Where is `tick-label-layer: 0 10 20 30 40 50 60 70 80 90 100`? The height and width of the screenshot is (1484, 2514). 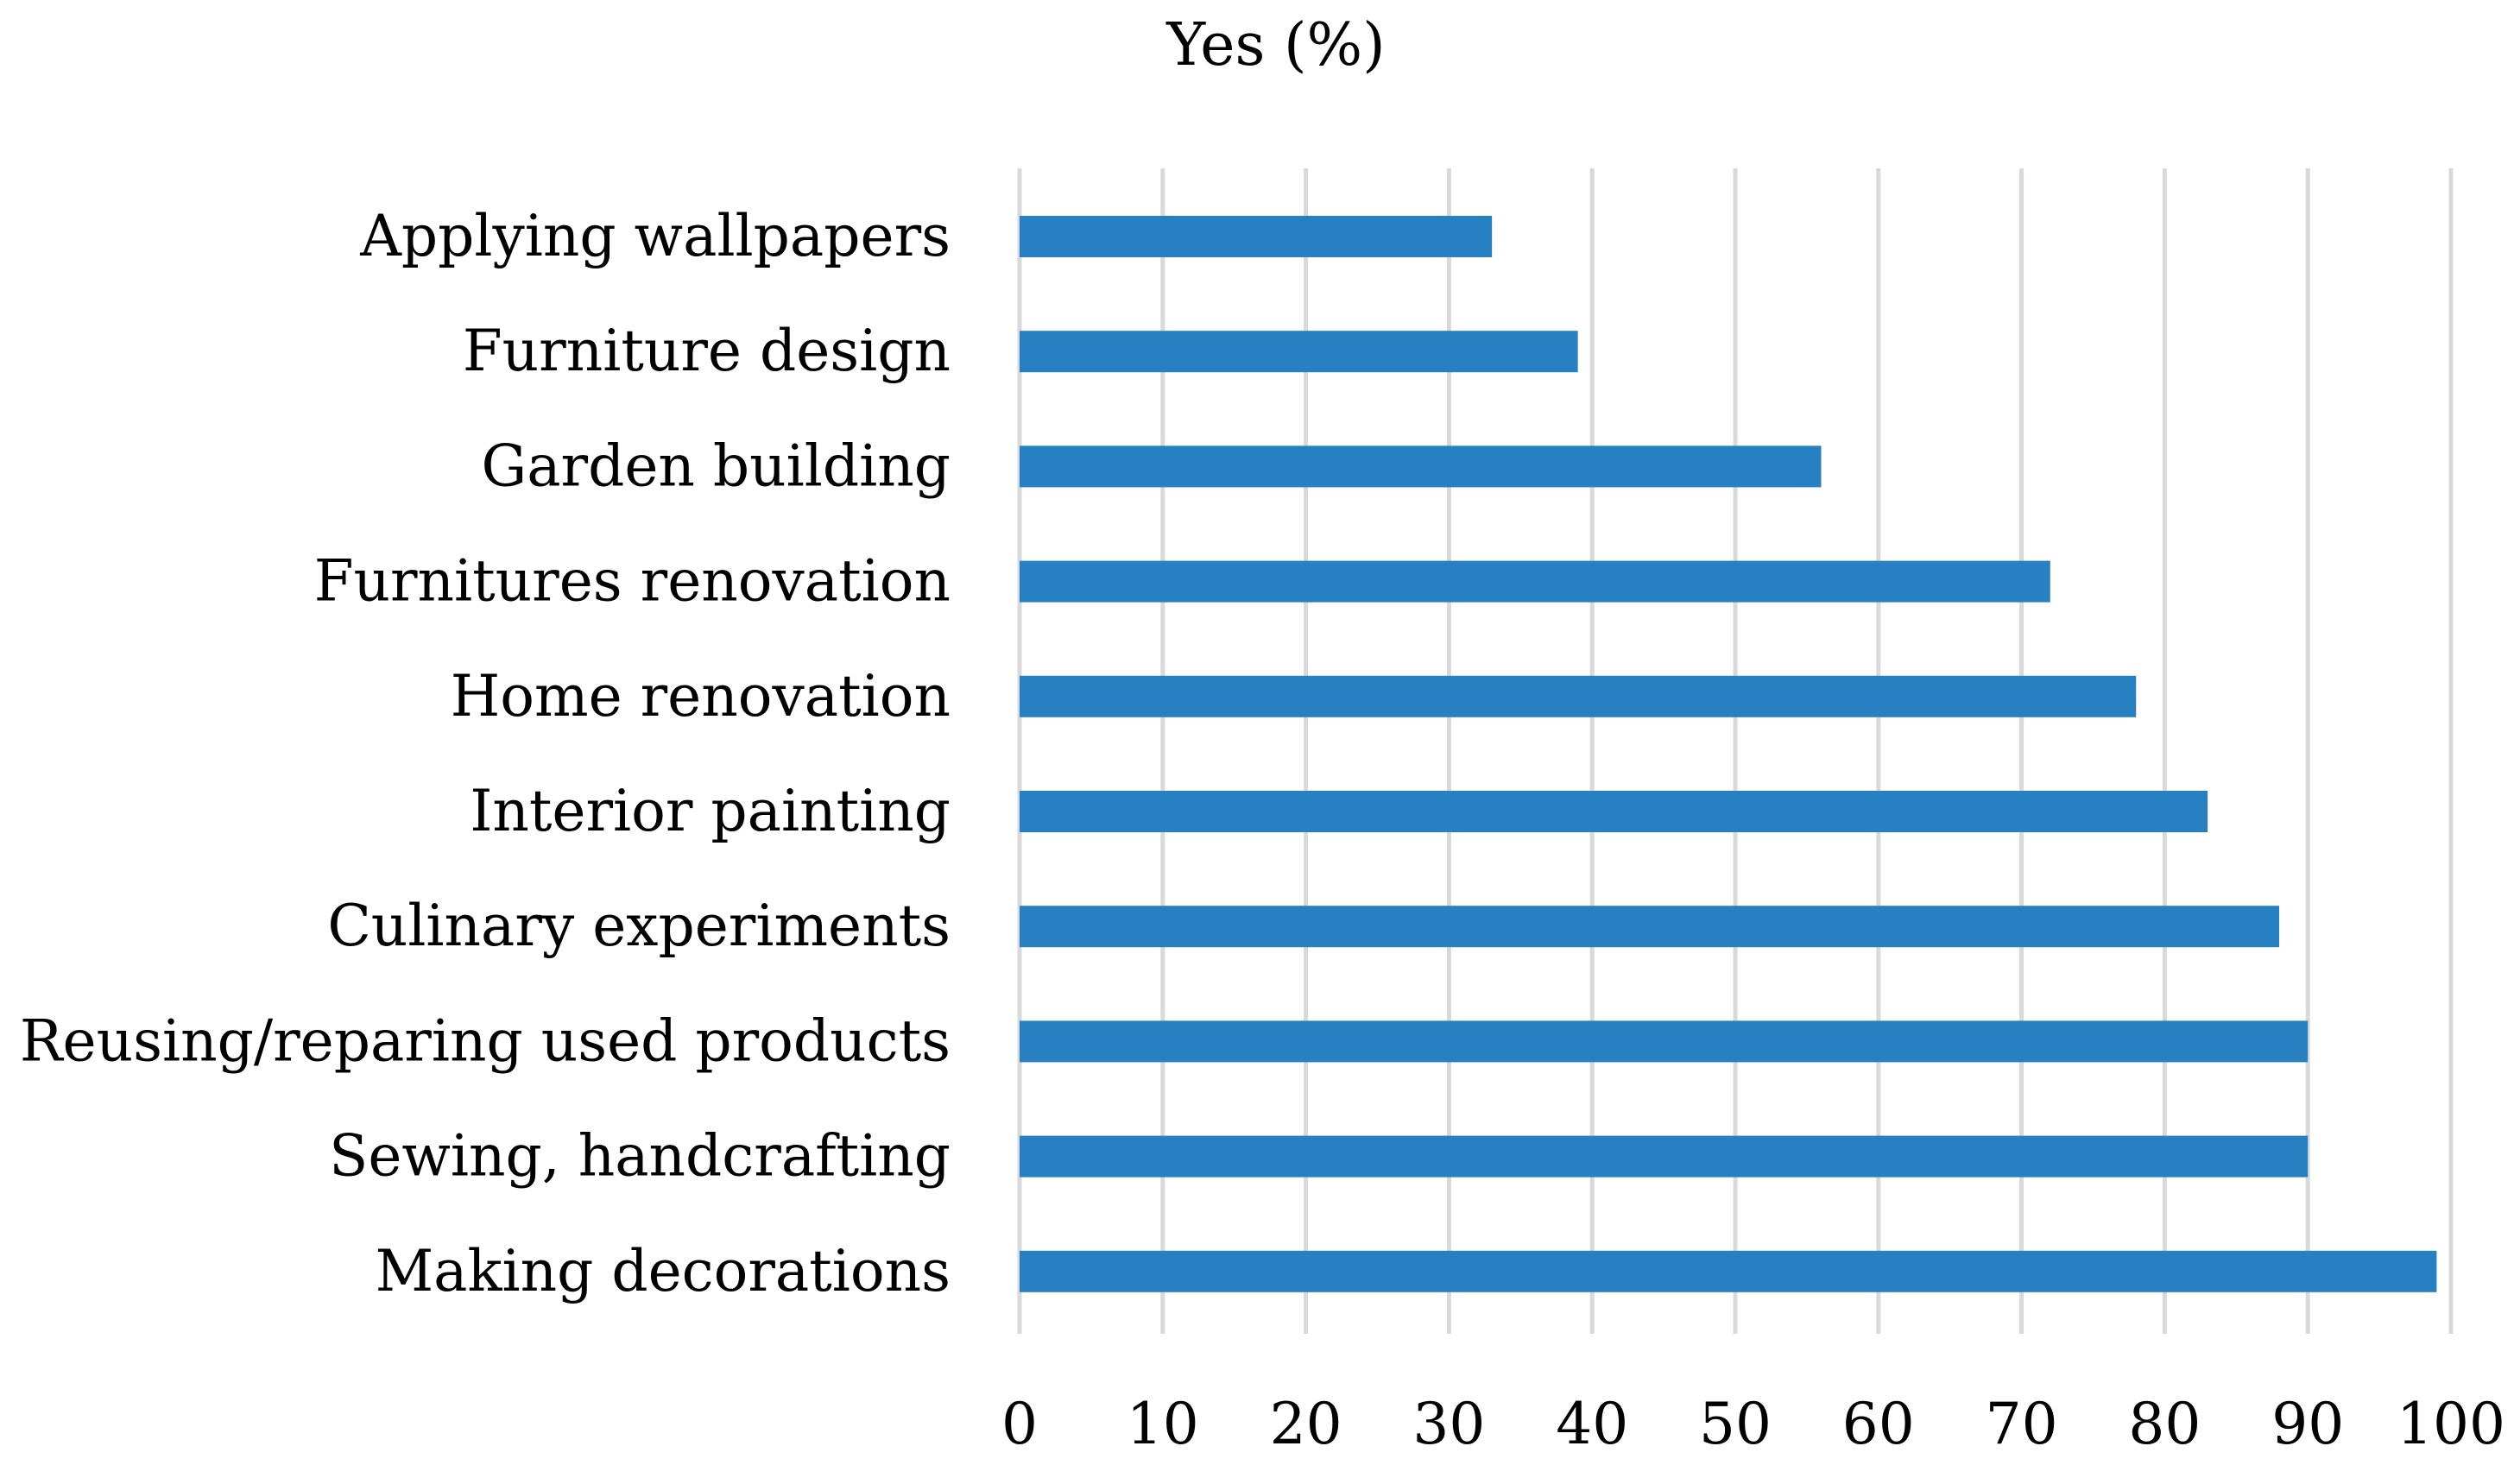
tick-label-layer: 0 10 20 30 40 50 60 70 80 90 100 is located at coordinates (1753, 1424).